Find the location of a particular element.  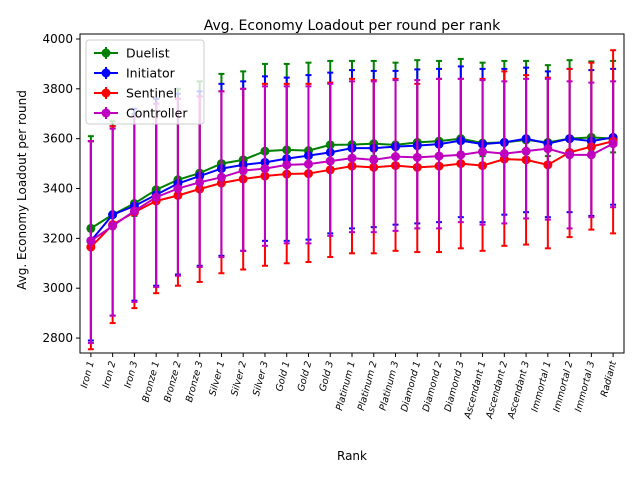

x-tick-label: Immortal 3 is located at coordinates (585, 386).